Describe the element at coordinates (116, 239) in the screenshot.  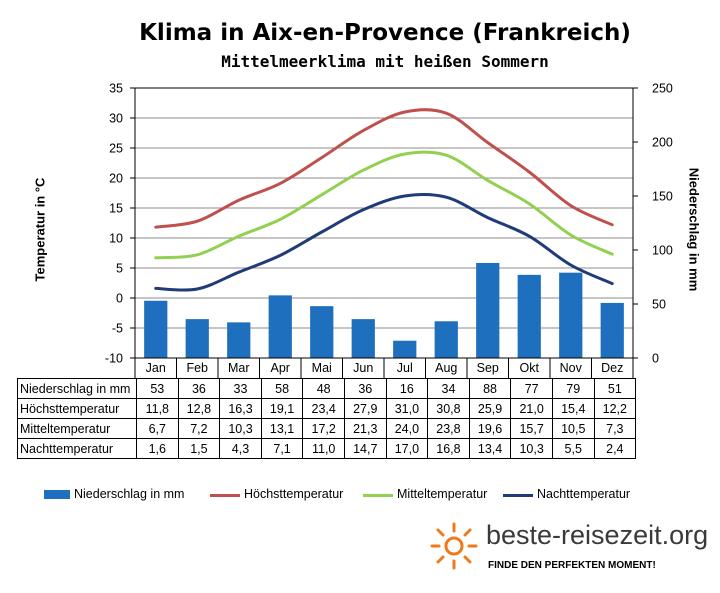
I see `y-tick-label: 10` at that location.